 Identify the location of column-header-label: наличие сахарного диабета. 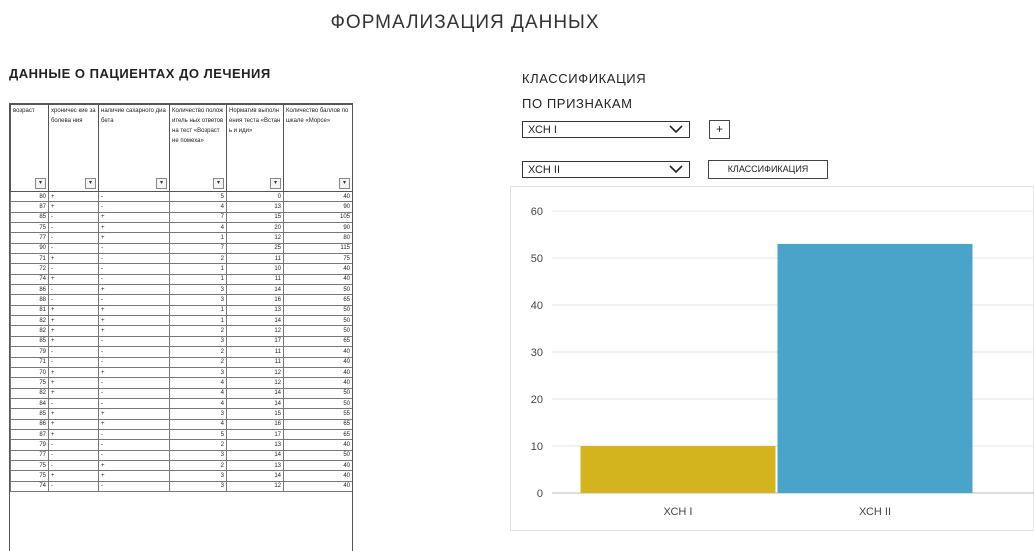
(133, 116).